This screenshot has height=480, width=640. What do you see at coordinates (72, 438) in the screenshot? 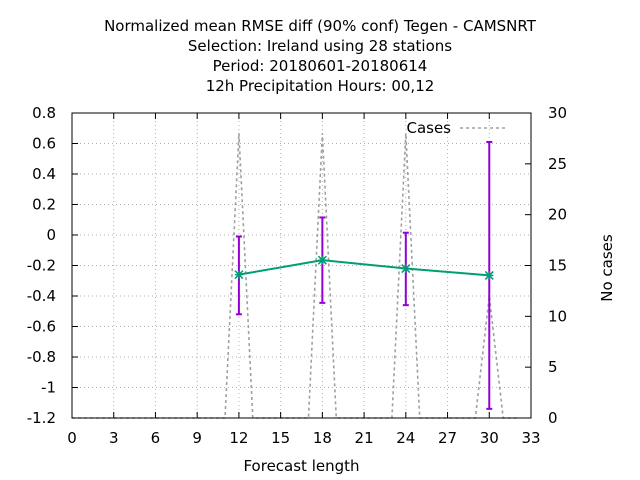
I see `x-tick-label: 0` at bounding box center [72, 438].